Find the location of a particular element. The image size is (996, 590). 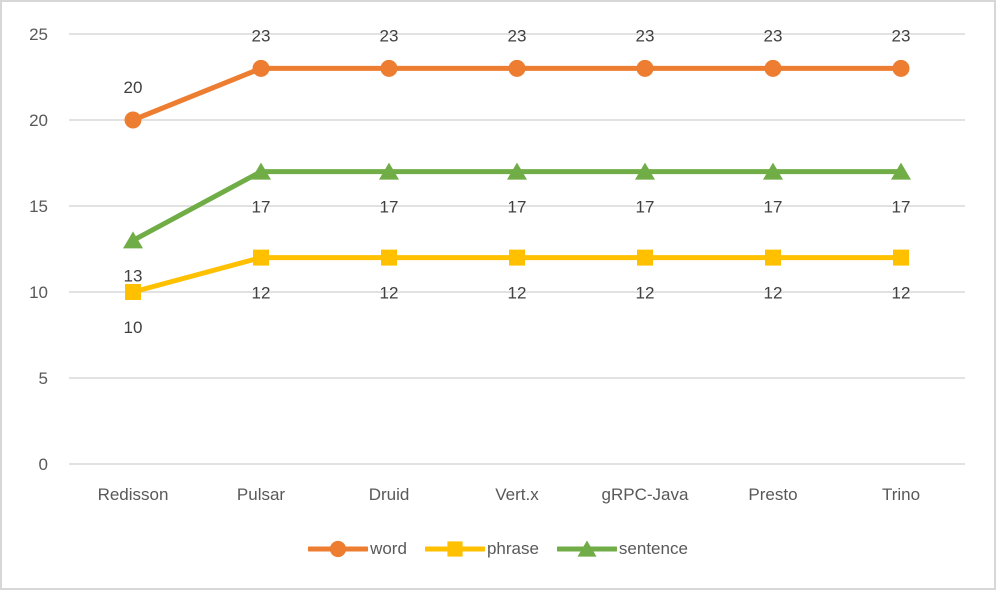

data-label-word: 20 is located at coordinates (133, 87).